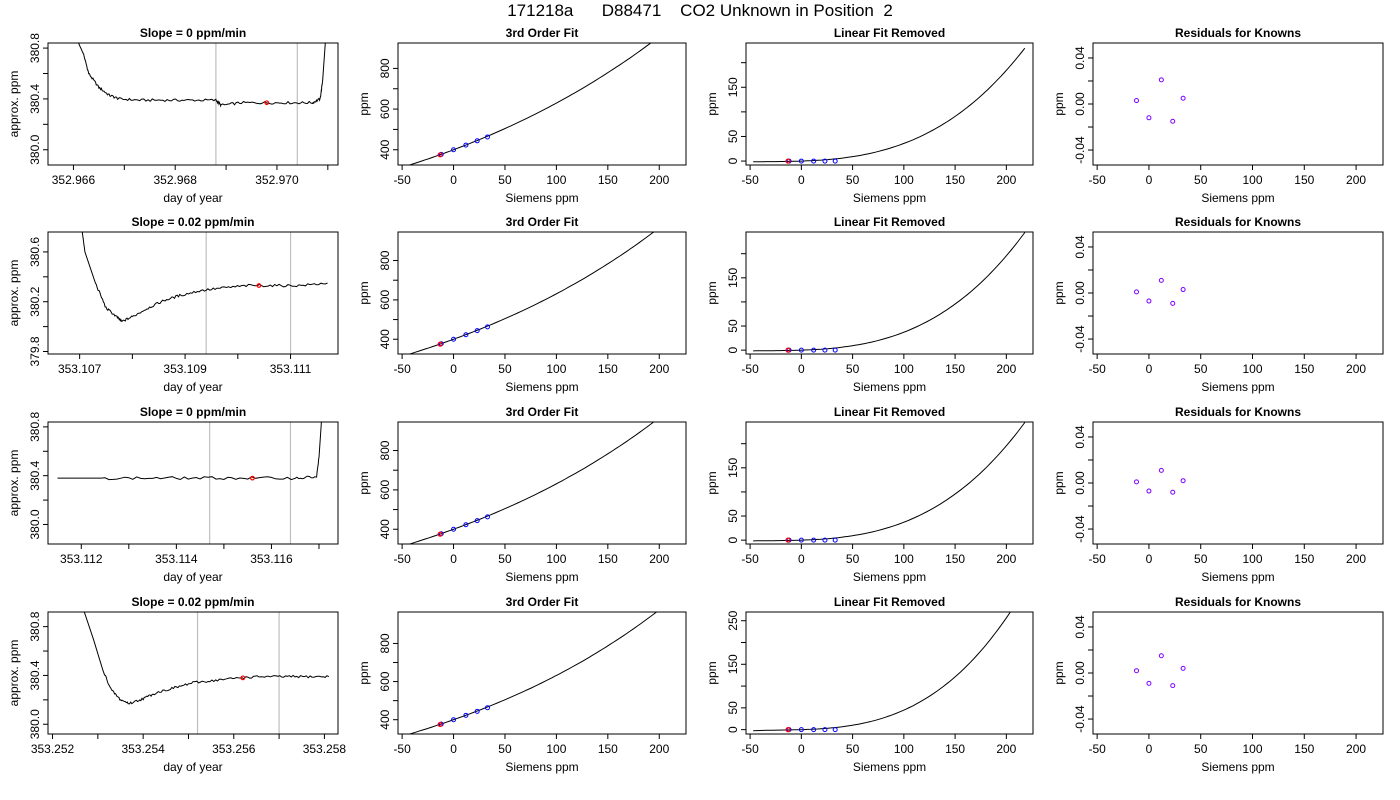 Image resolution: width=1400 pixels, height=800 pixels. I want to click on y-tick-label: 380.4, so click(35, 675).